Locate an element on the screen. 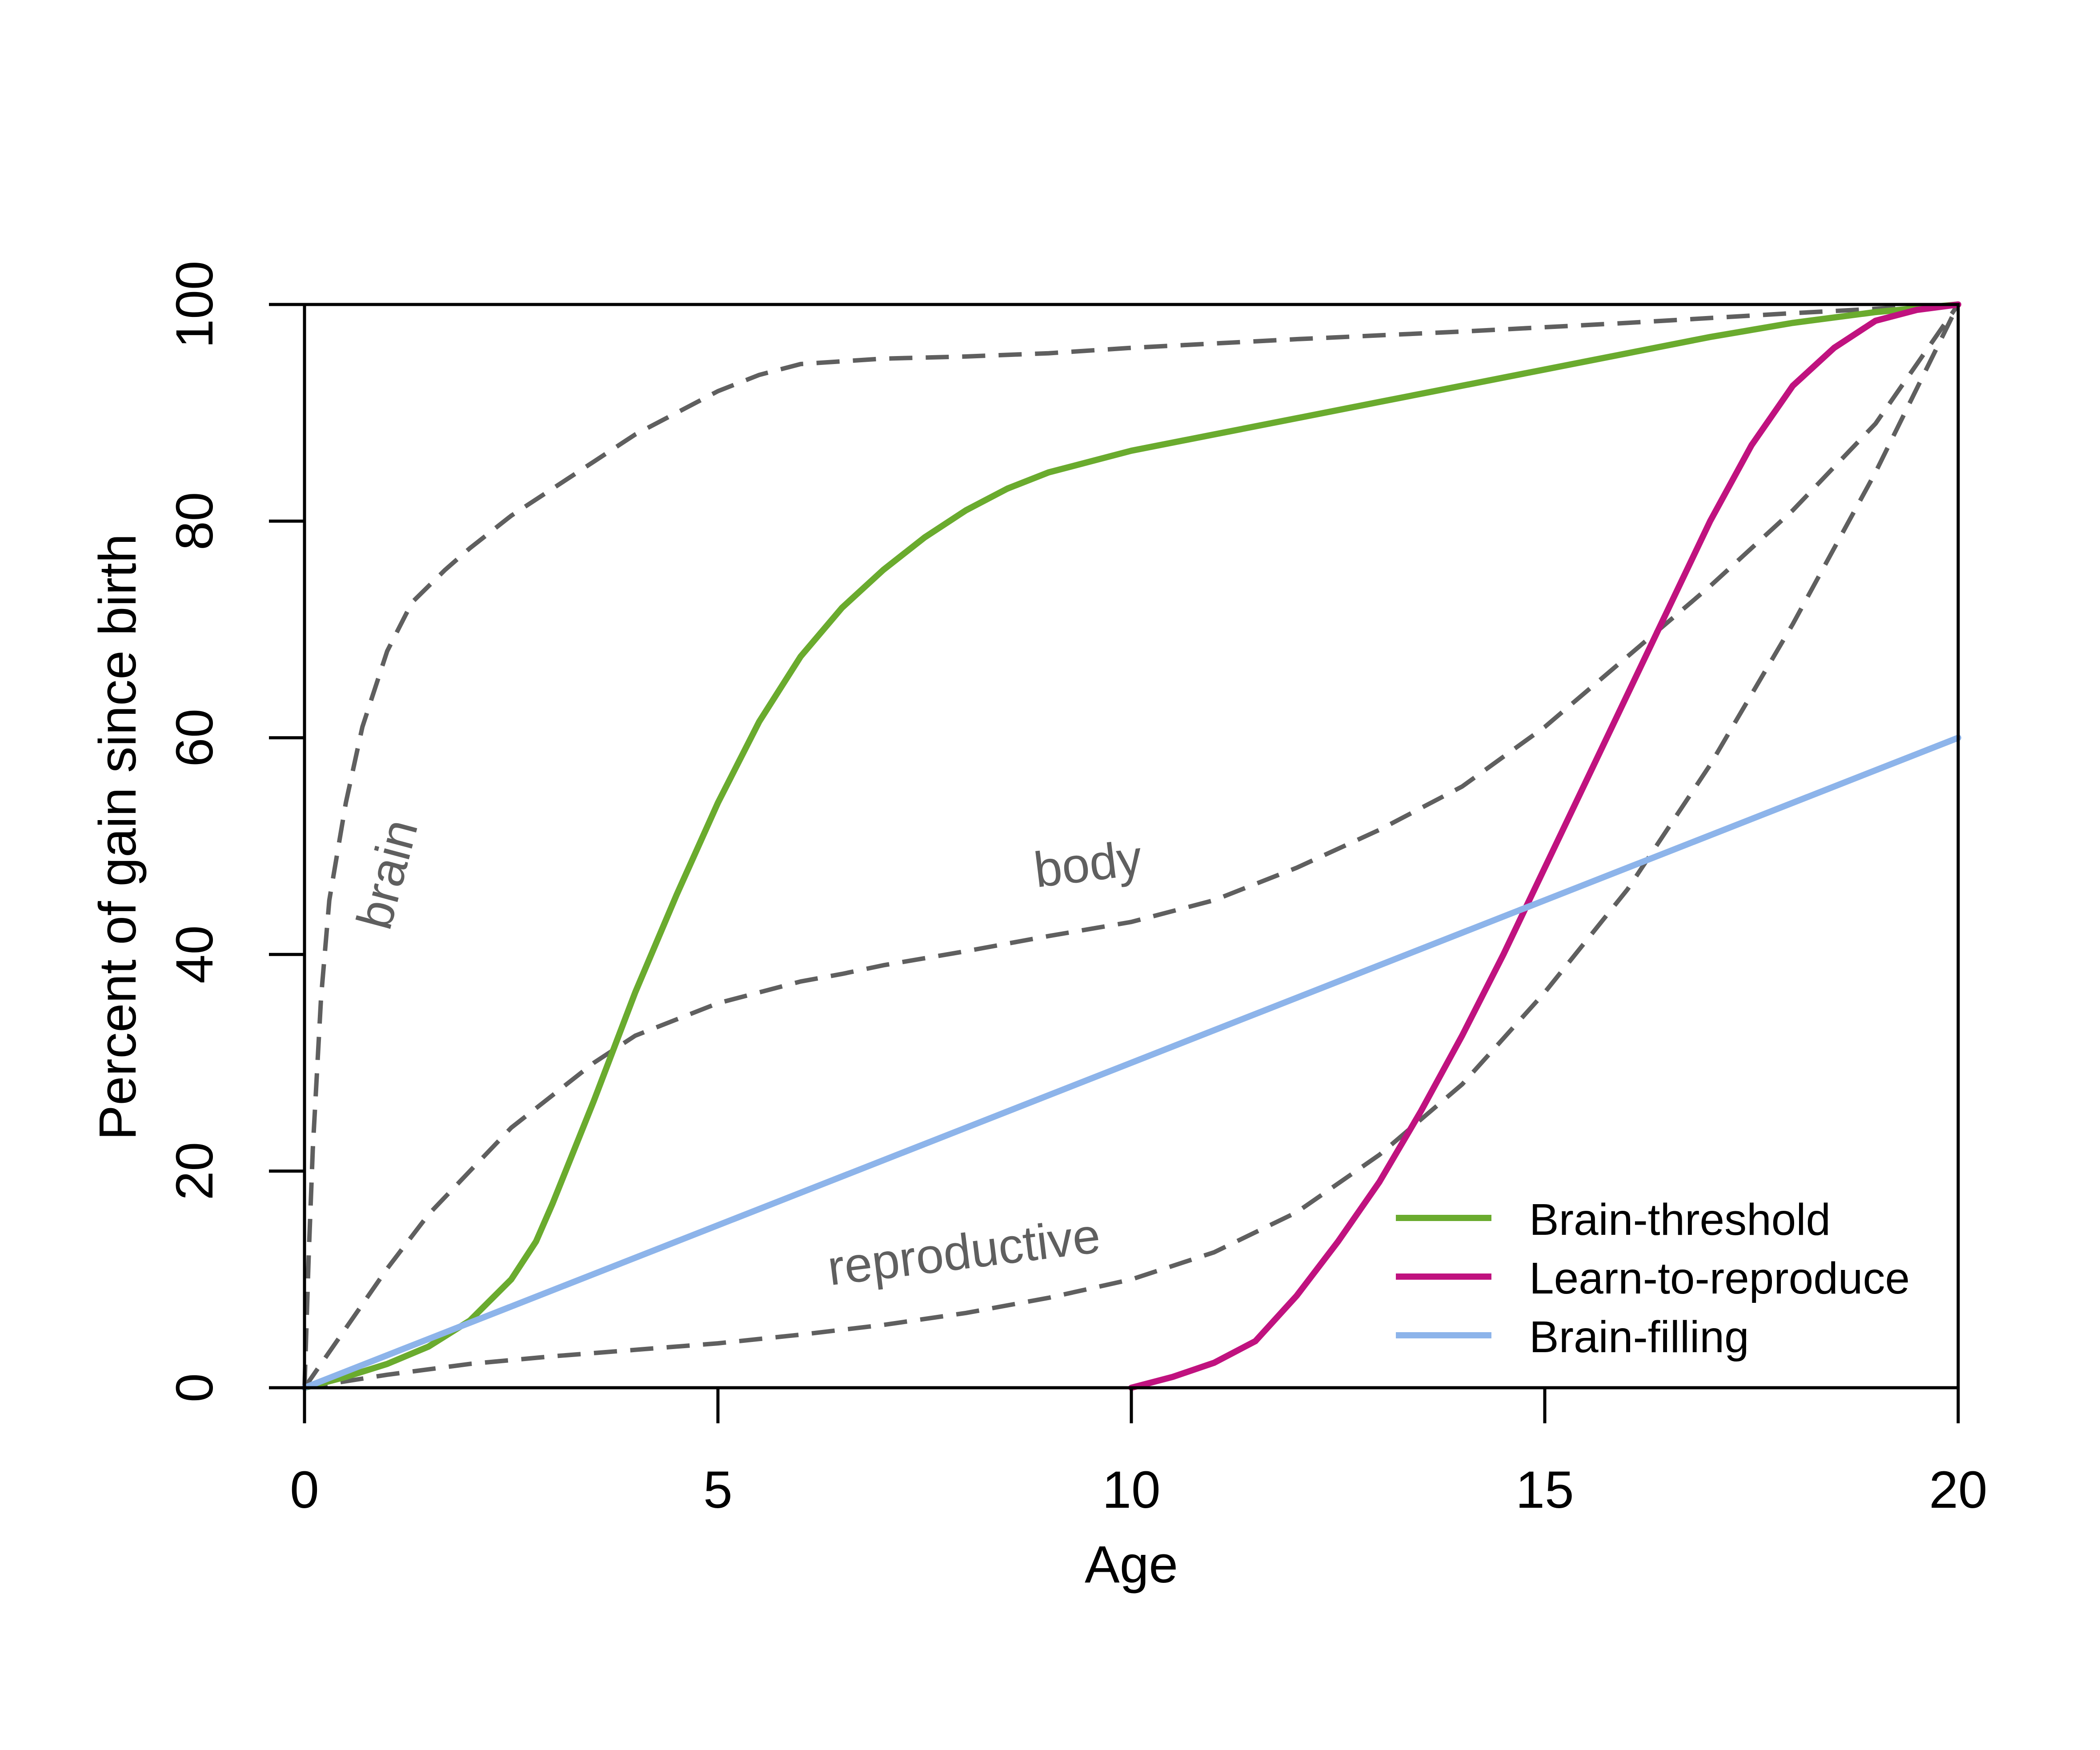 This screenshot has width=2100, height=1750. y-tick-label: 0 is located at coordinates (195, 1387).